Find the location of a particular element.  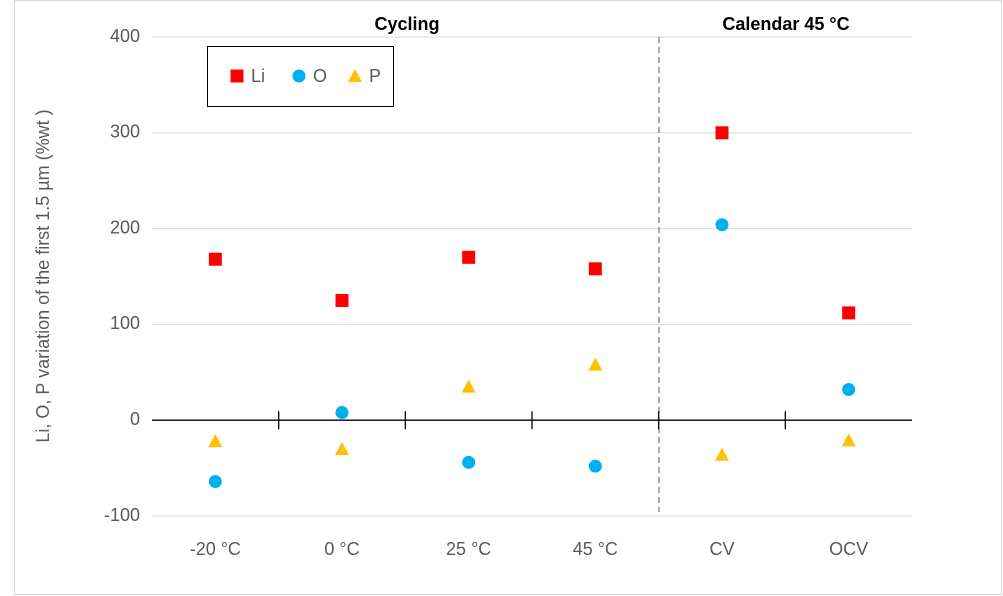

x-tick-label: 25 °C is located at coordinates (468, 549).